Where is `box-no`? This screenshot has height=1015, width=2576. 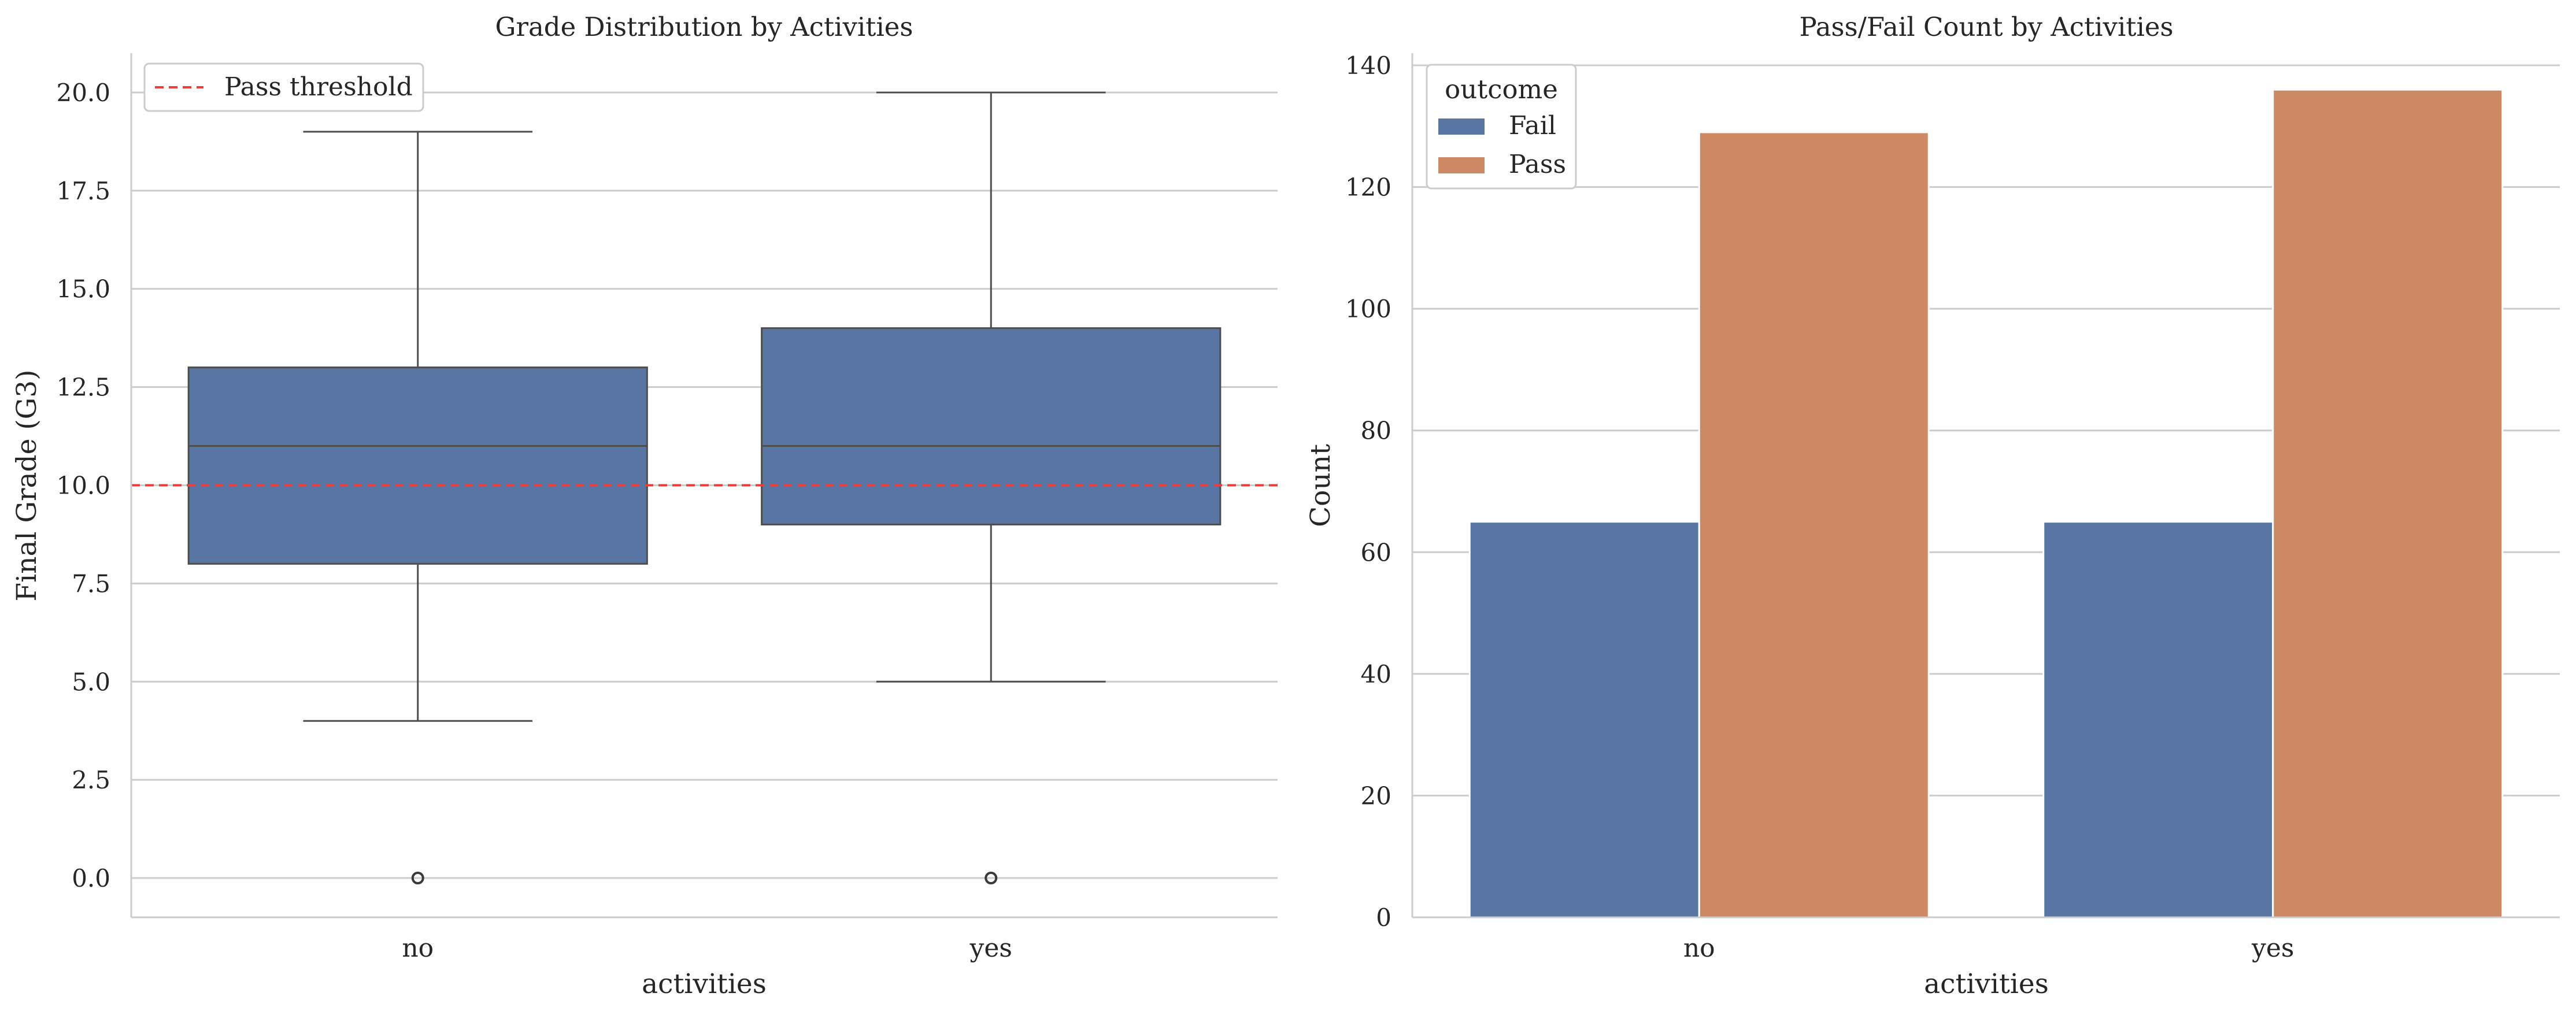
box-no is located at coordinates (417, 508).